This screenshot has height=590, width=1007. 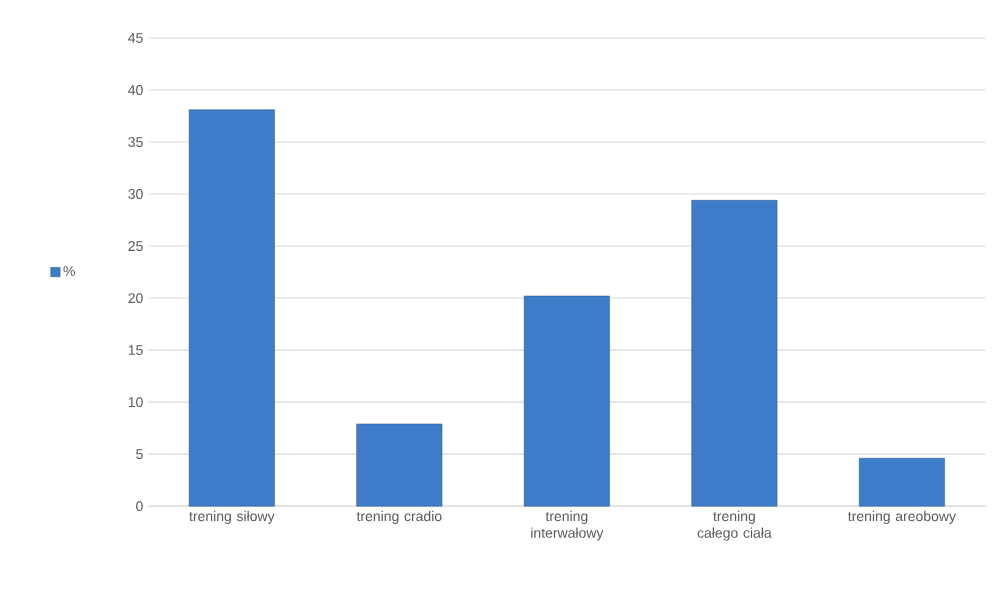 I want to click on x-tick-label: trening areobowy, so click(x=902, y=518).